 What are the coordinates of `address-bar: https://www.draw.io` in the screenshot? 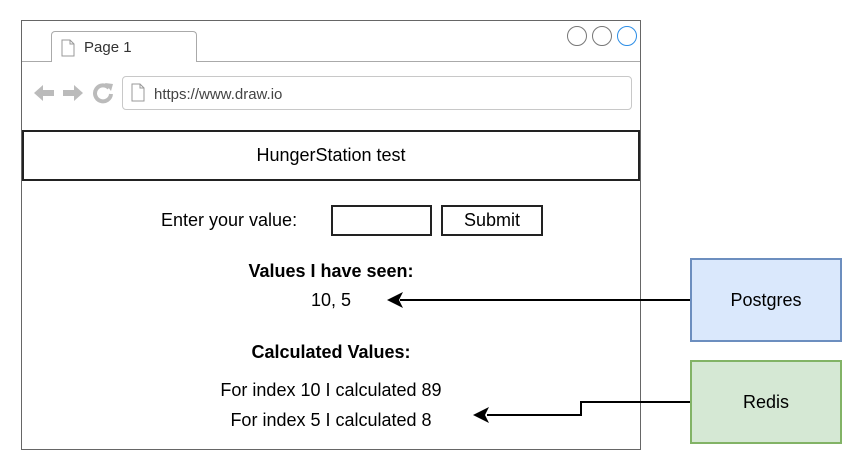 It's located at (377, 93).